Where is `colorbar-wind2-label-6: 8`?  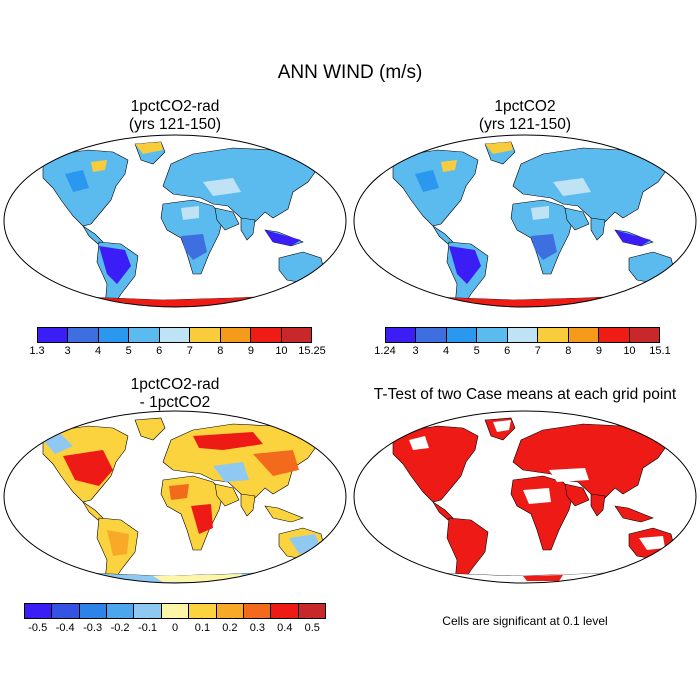 colorbar-wind2-label-6: 8 is located at coordinates (568, 351).